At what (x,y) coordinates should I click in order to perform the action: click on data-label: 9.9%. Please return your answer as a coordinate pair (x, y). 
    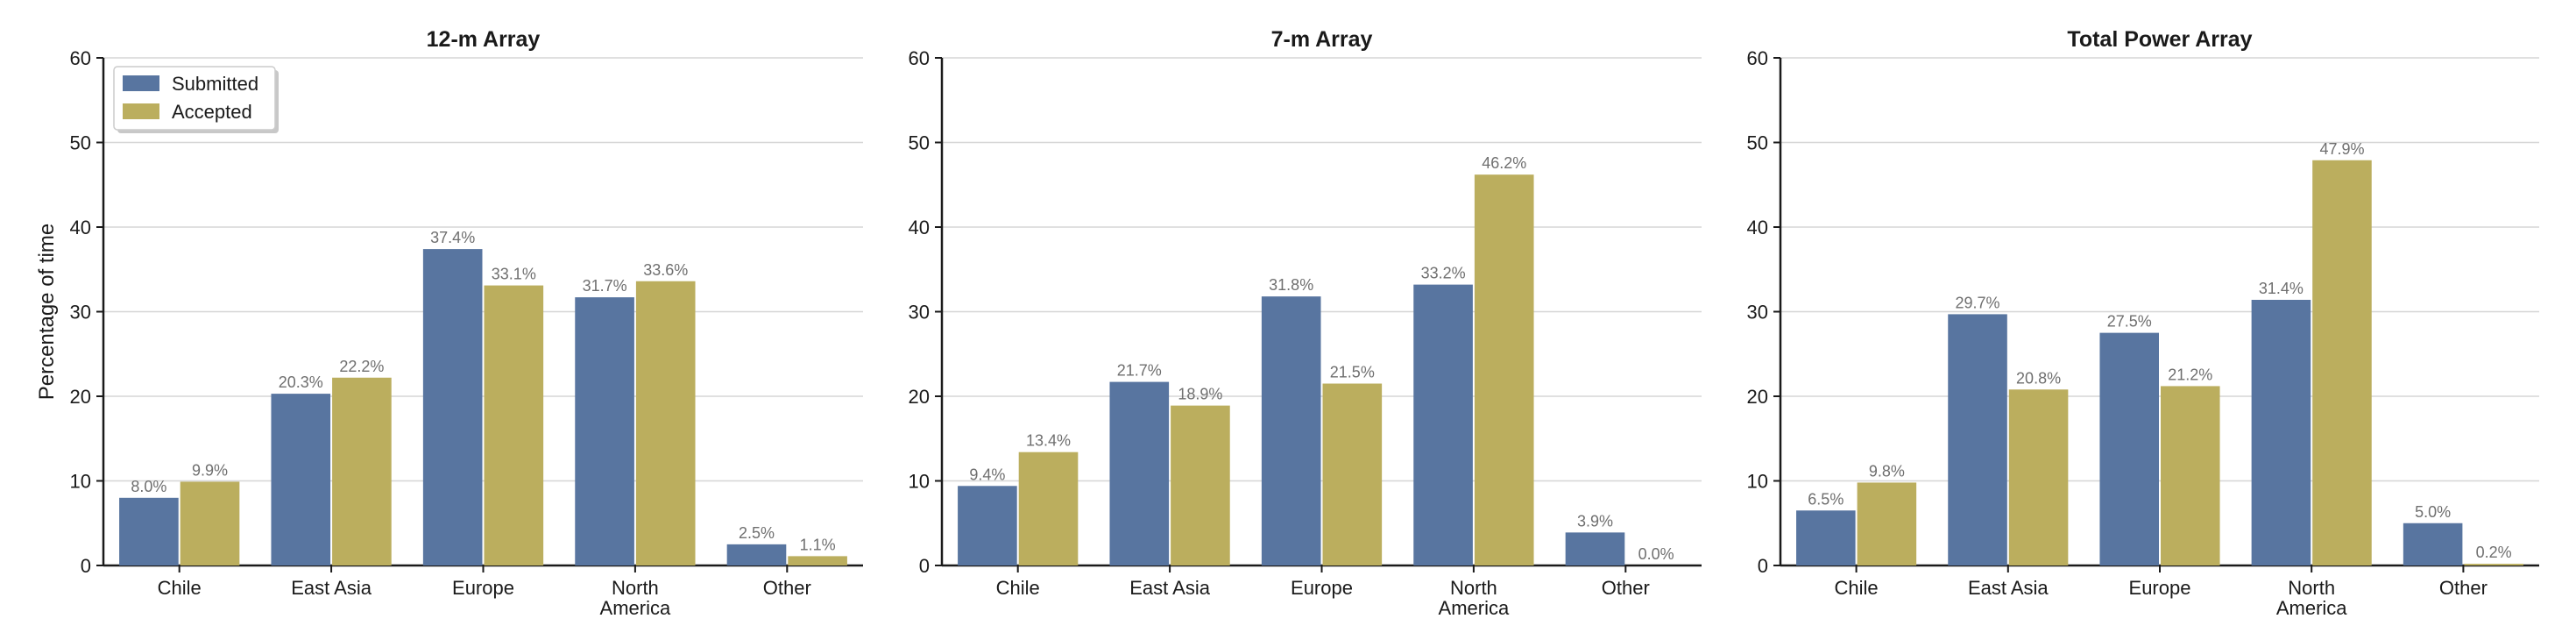
    Looking at the image, I should click on (210, 470).